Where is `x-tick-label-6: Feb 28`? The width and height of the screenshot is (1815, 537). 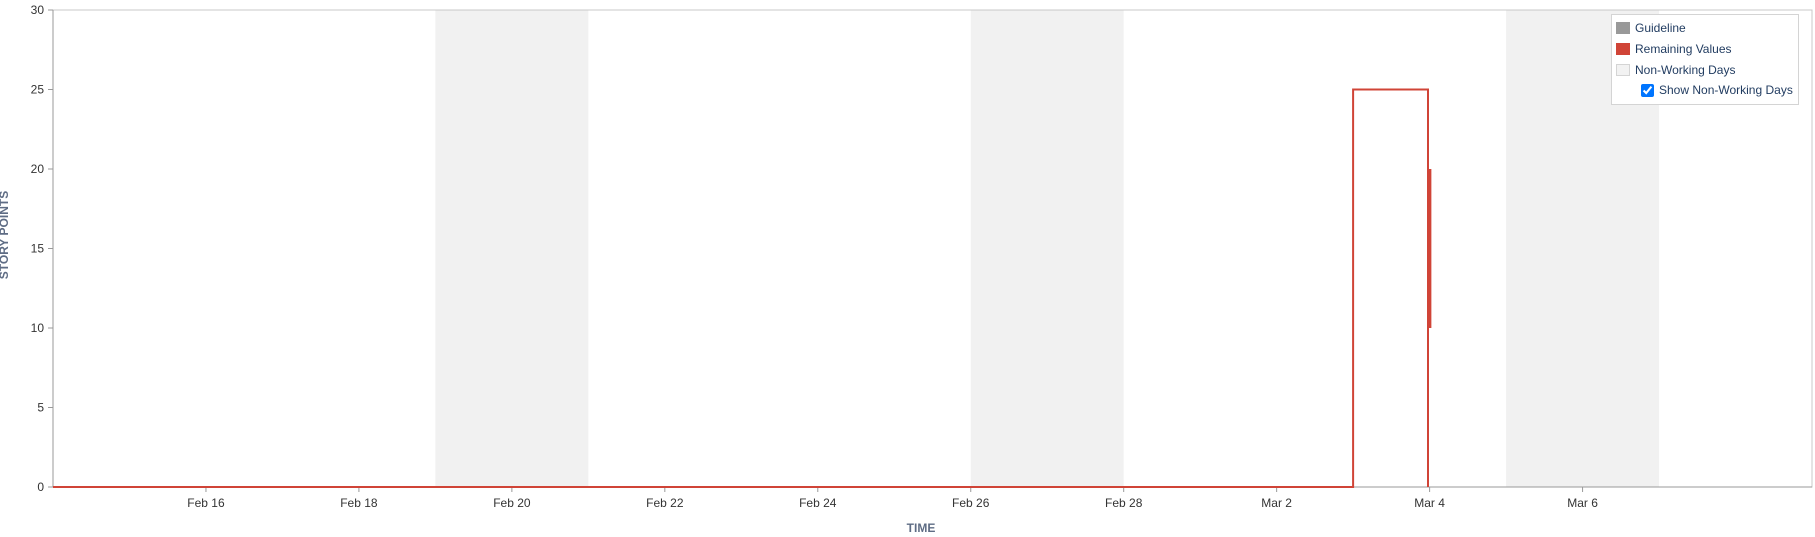
x-tick-label-6: Feb 28 is located at coordinates (1124, 503).